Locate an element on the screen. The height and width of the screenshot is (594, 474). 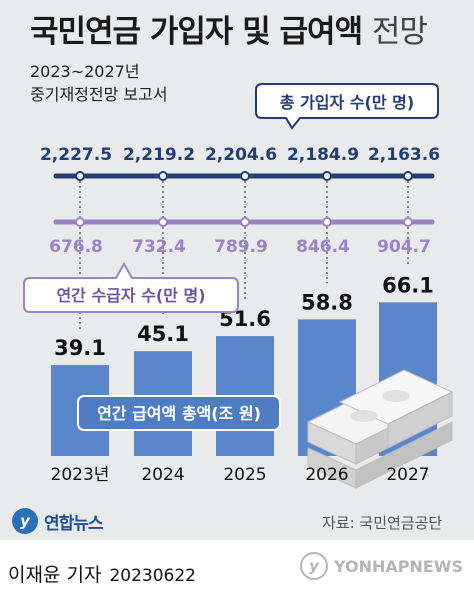
legend-total-subscribers: 총 가입자 수(만 명) is located at coordinates (347, 106).